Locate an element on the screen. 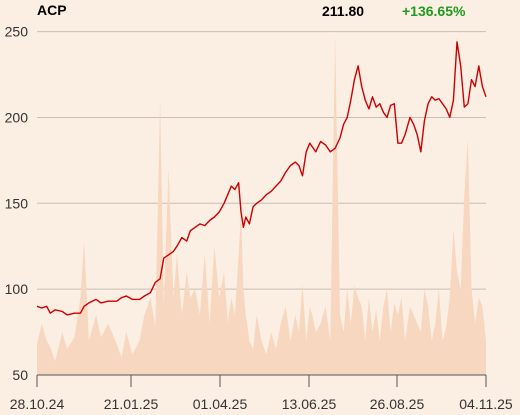  percent-change: +136.65% is located at coordinates (434, 11).